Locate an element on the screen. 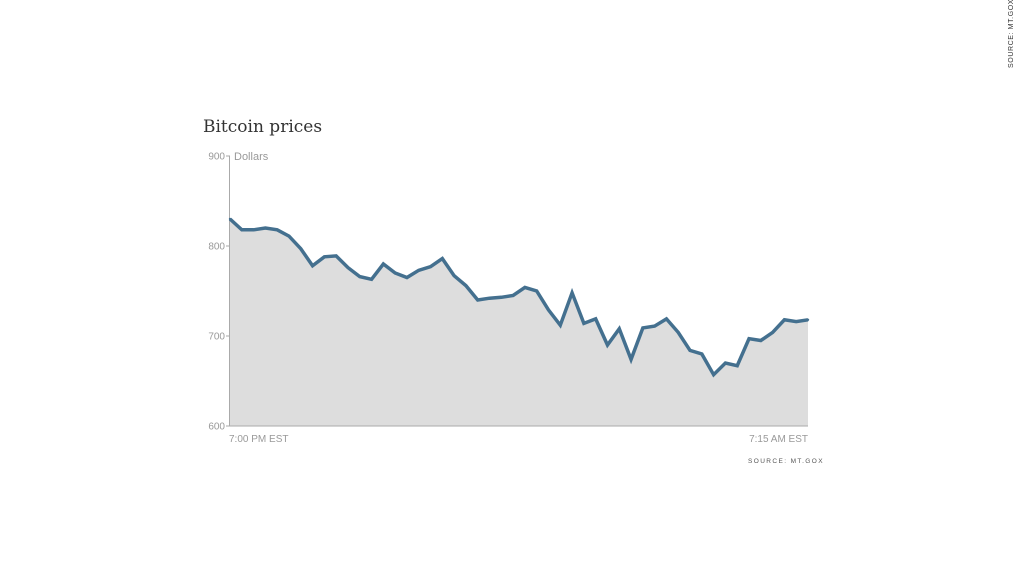 The height and width of the screenshot is (576, 1024). chart-title: Bitcoin prices is located at coordinates (263, 127).